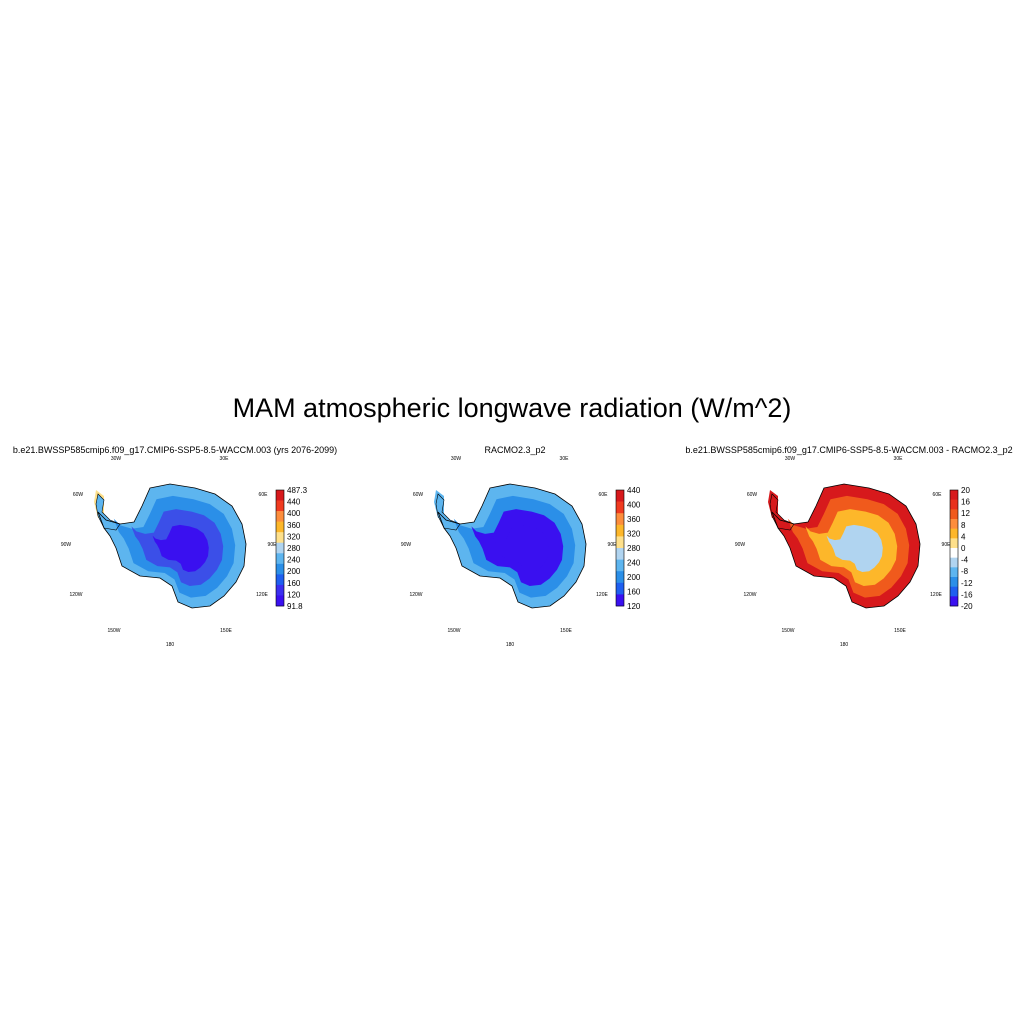 Image resolution: width=1024 pixels, height=1024 pixels. I want to click on colorbar-label: 8, so click(963, 525).